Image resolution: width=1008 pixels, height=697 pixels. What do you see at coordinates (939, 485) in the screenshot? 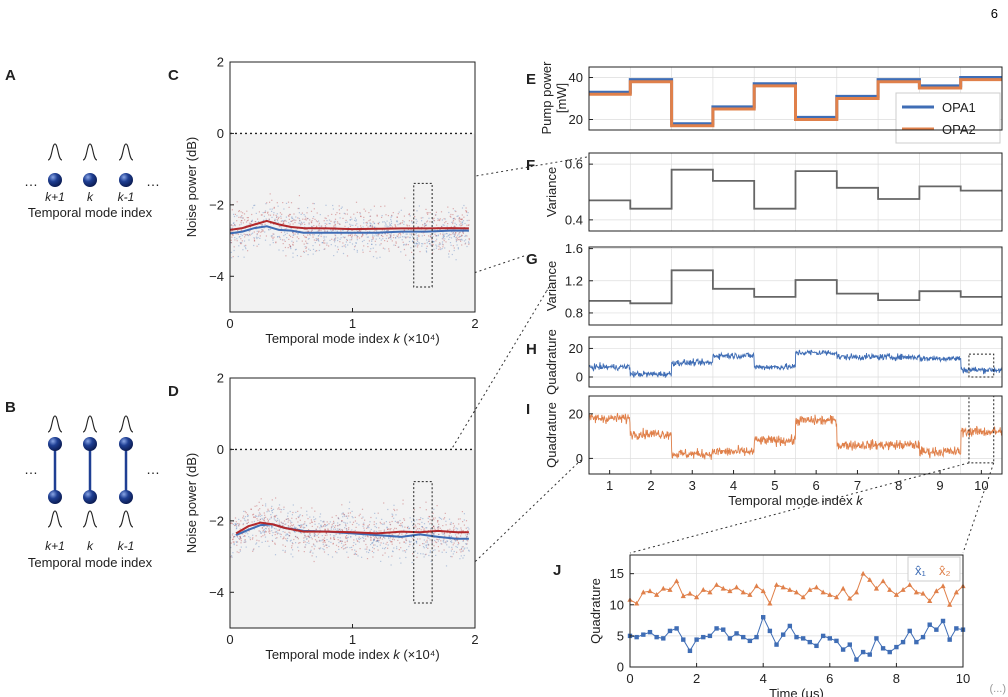
I see `x-tick-label: 9` at bounding box center [939, 485].